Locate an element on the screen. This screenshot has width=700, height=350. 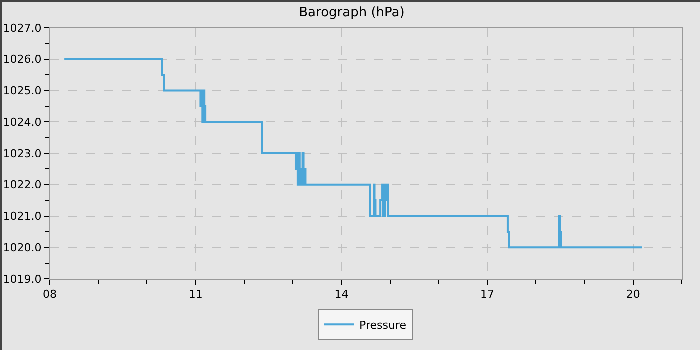
y-tick-label: 1020.0 is located at coordinates (22, 247).